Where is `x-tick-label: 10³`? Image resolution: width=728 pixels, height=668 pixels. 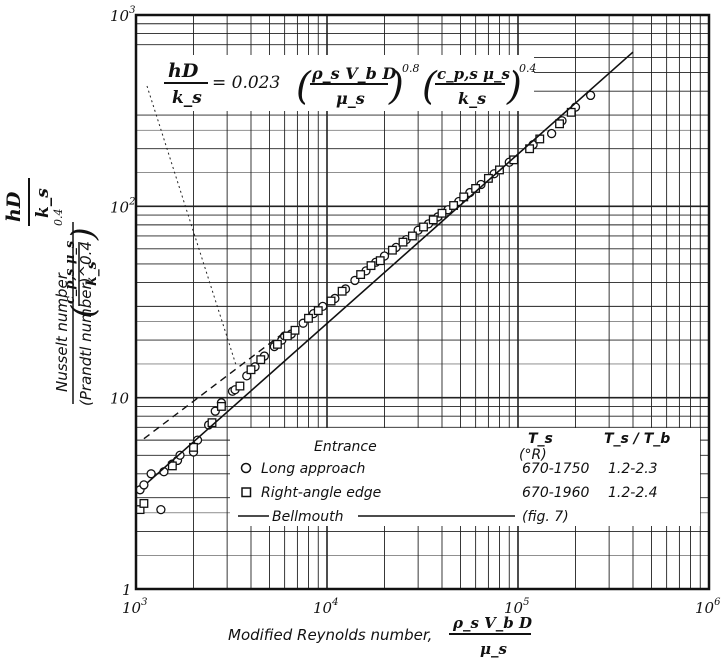 x-tick-label: 10³ is located at coordinates (134, 607).